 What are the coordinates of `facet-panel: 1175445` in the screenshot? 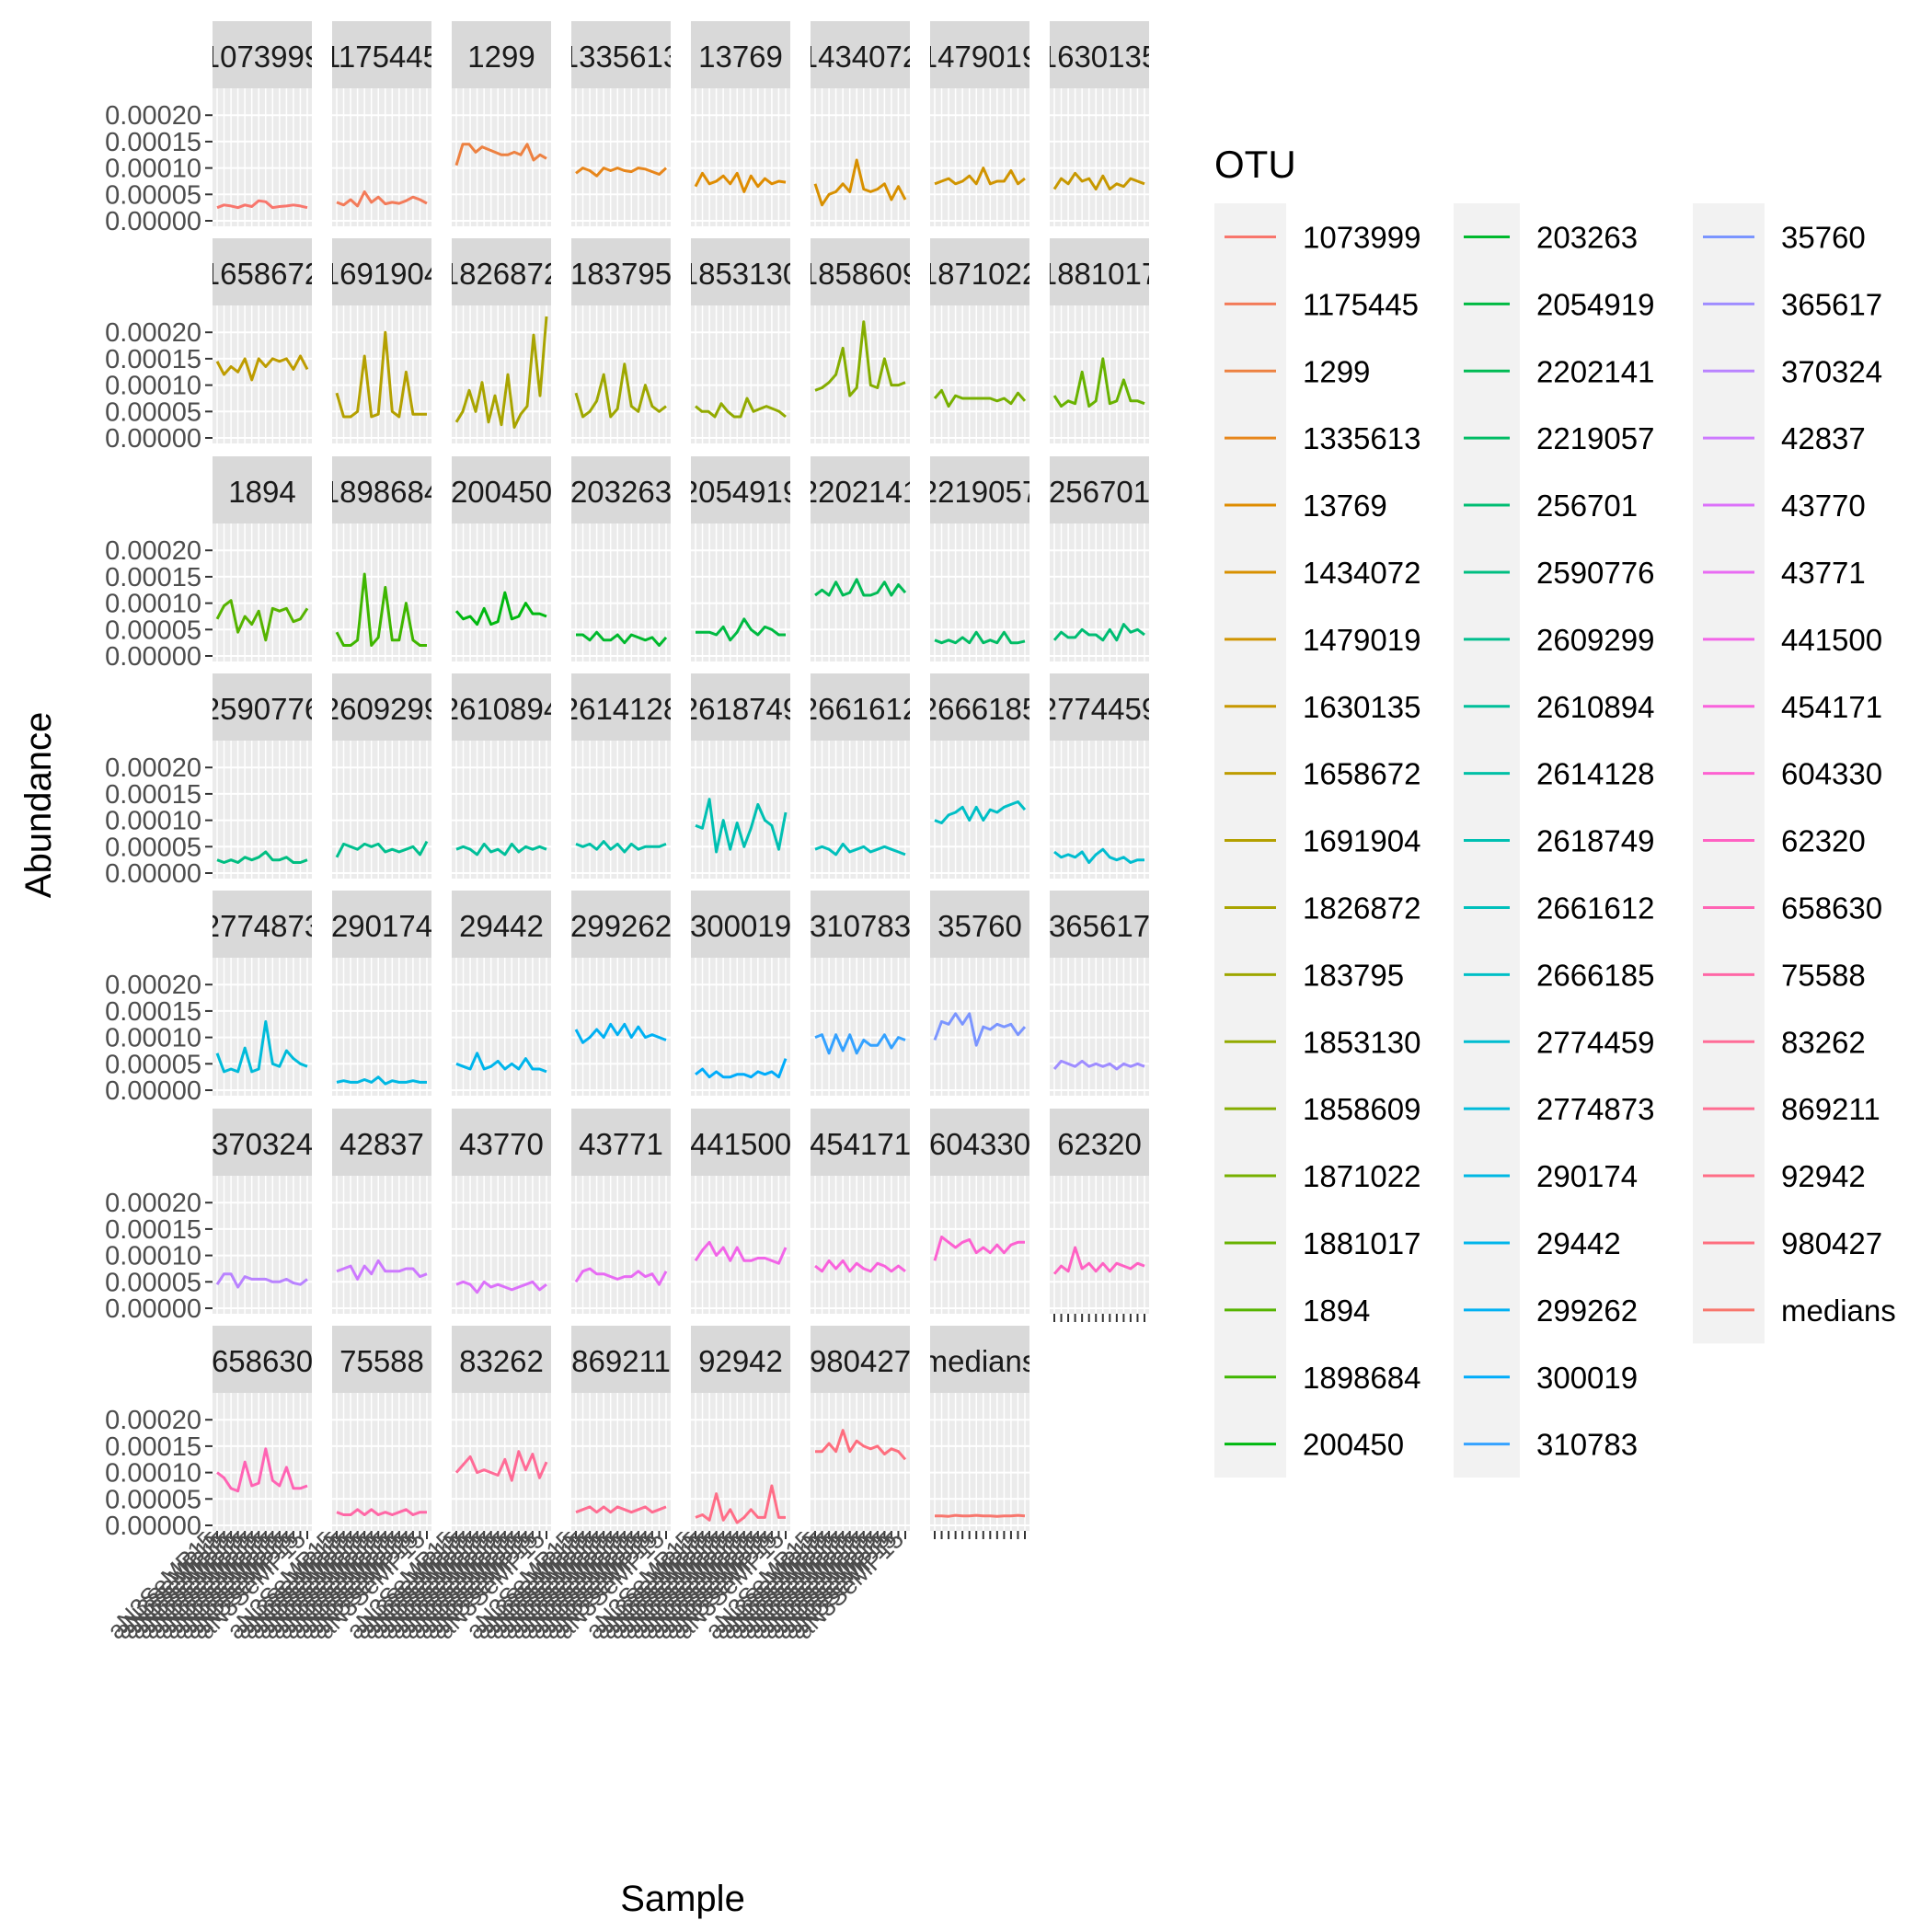 It's located at (381, 123).